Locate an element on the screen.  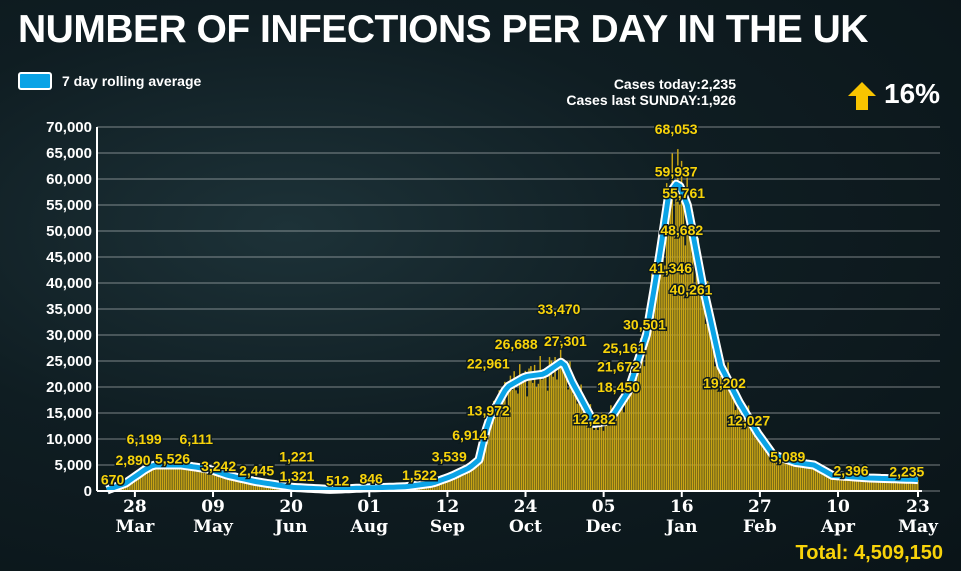
chart-title: NUMBER OF INFECTIONS PER DAY IN THE UK is located at coordinates (443, 29).